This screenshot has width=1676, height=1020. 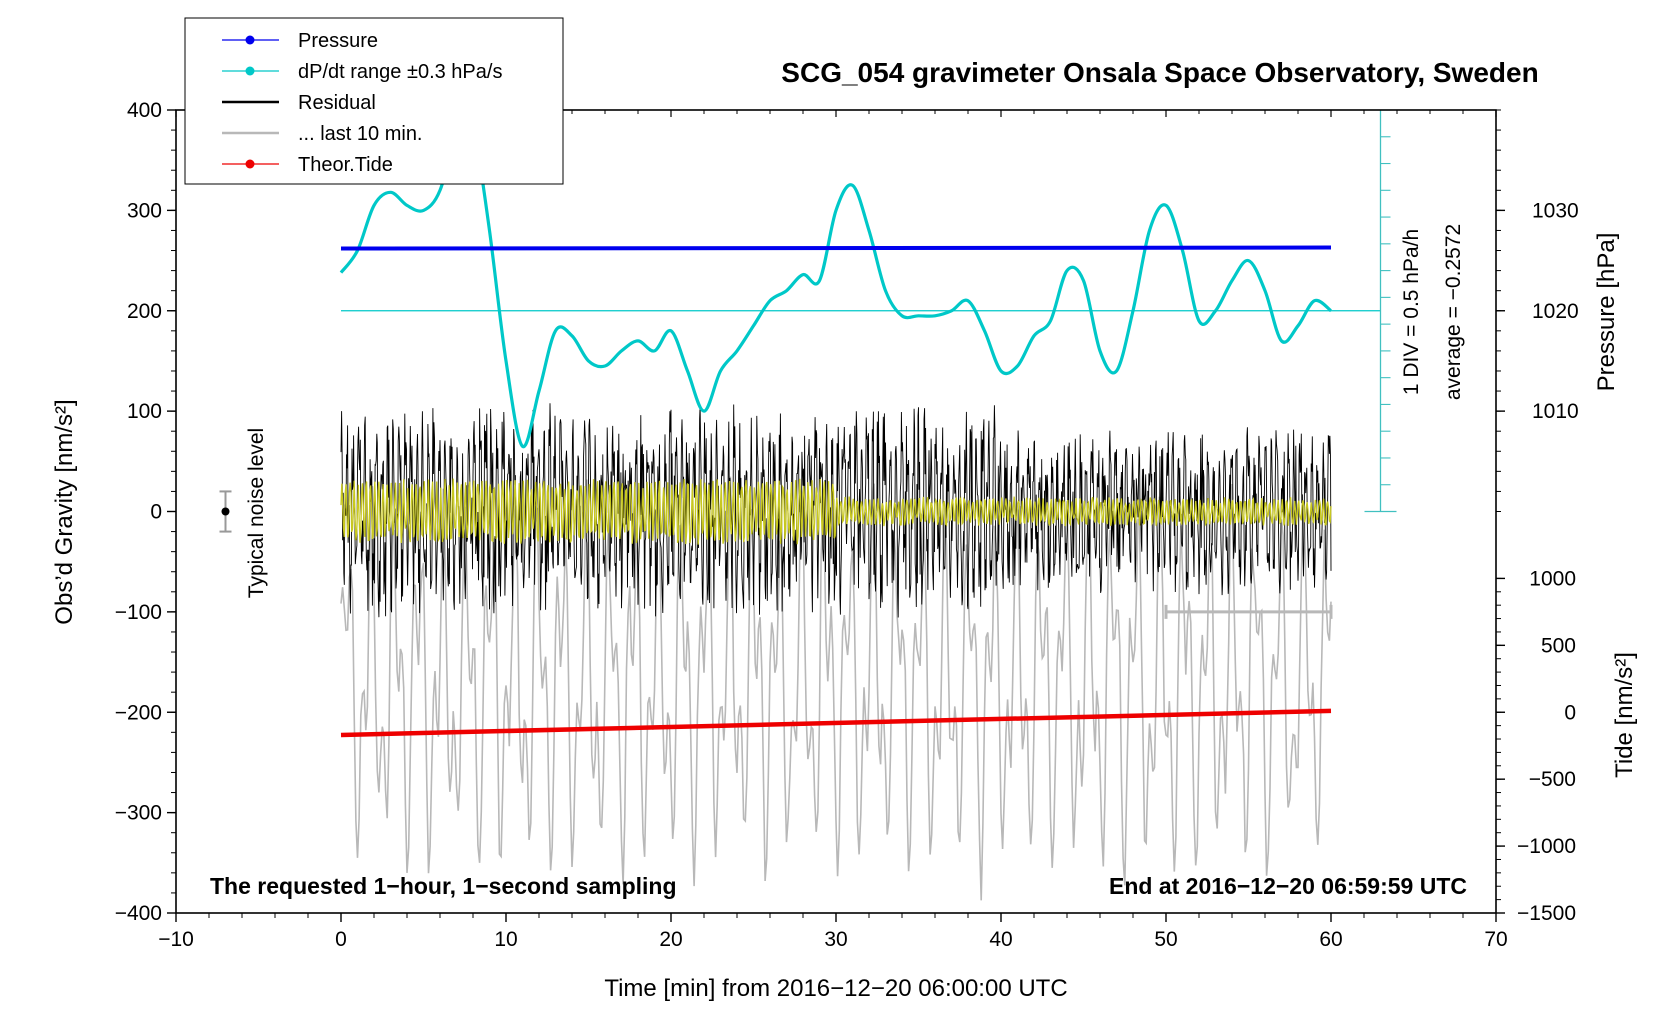 What do you see at coordinates (144, 411) in the screenshot?
I see `y-tick-label: 100` at bounding box center [144, 411].